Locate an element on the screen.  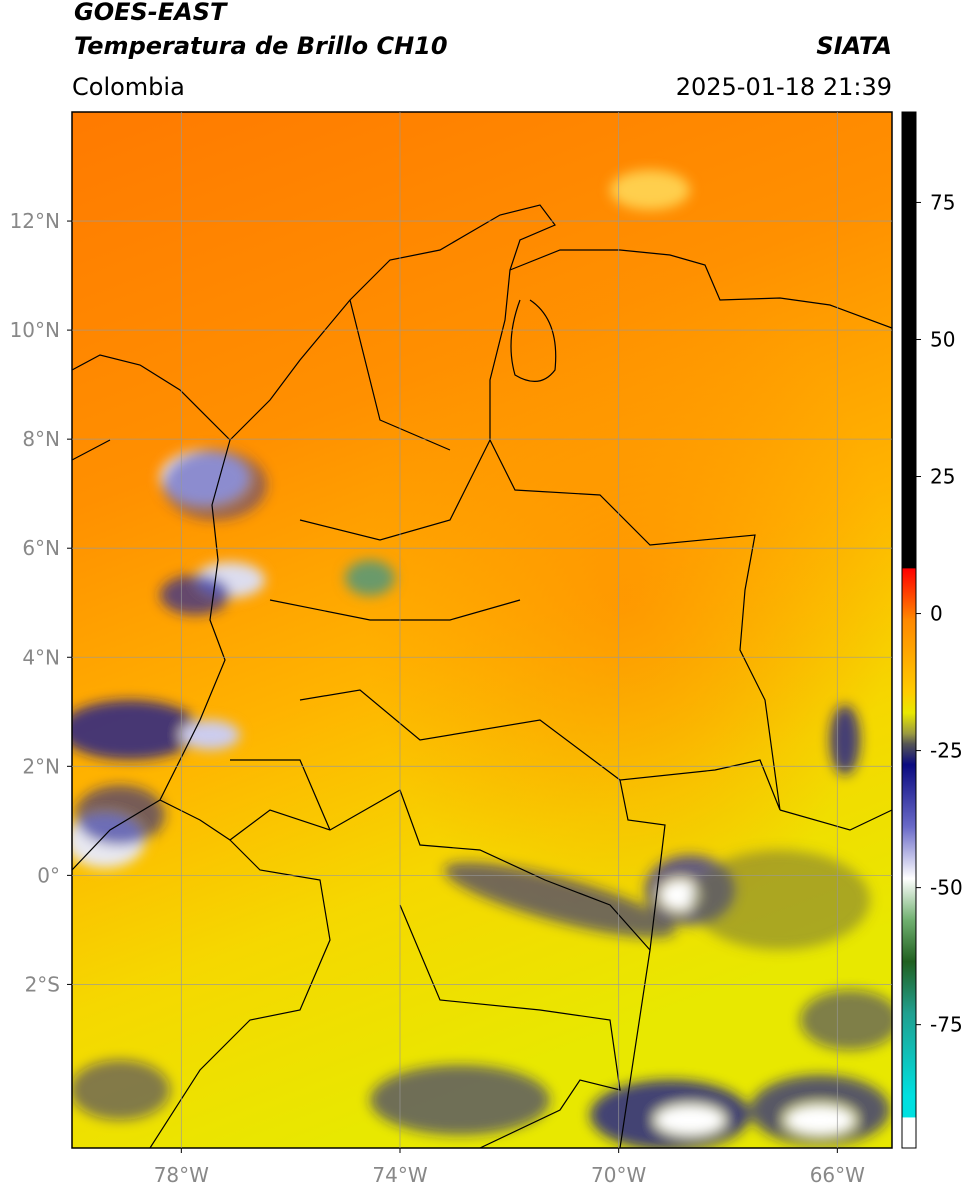
x-tick-label: 78°W is located at coordinates (181, 1175).